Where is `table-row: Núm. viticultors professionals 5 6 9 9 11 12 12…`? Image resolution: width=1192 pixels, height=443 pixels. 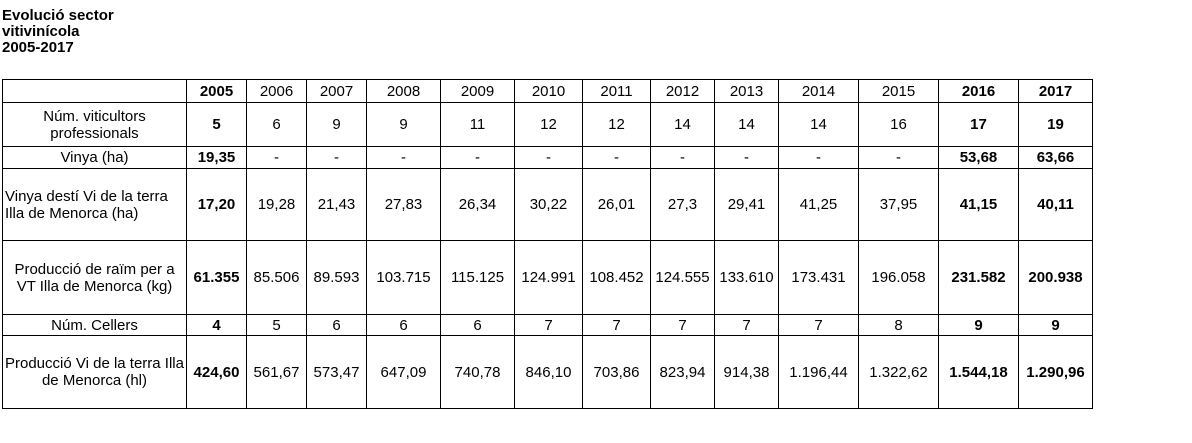
table-row: Núm. viticultors professionals 5 6 9 9 11 12 12… is located at coordinates (547, 124).